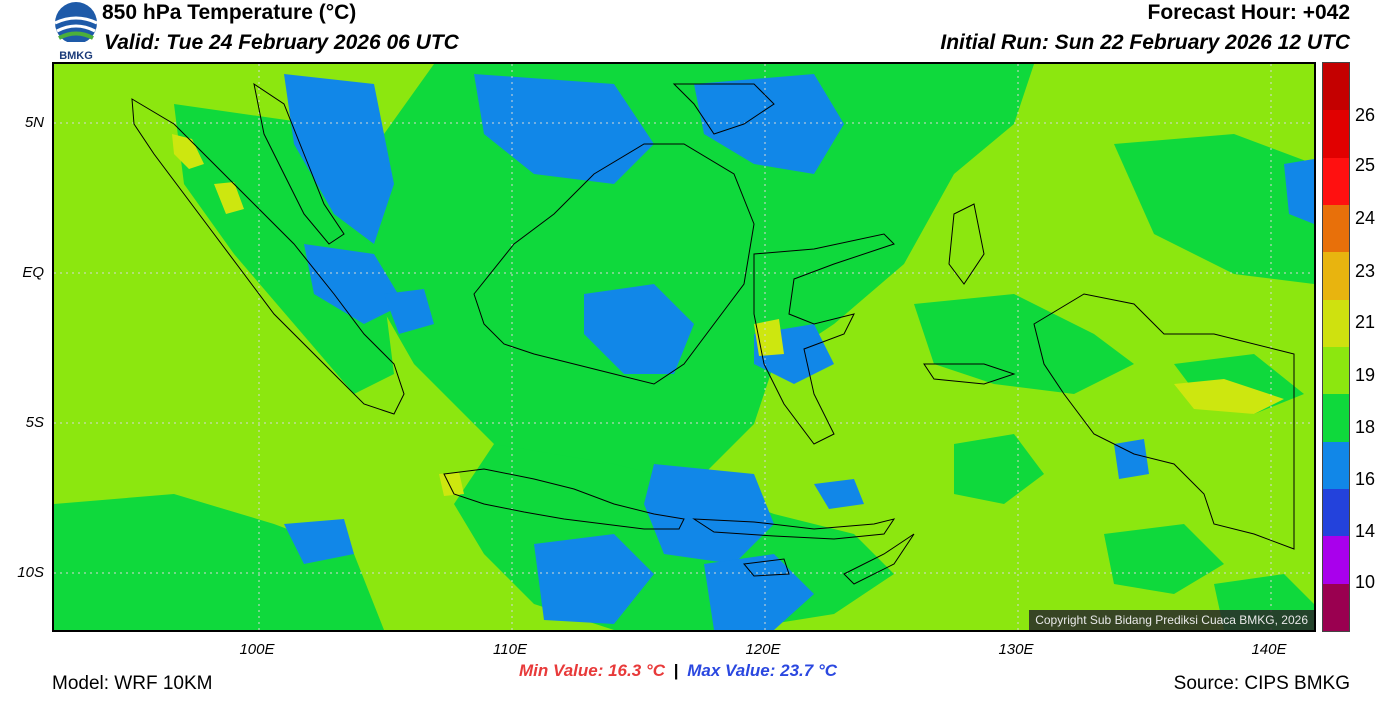  Describe the element at coordinates (30, 572) in the screenshot. I see `lat-label-10s: 10S` at that location.